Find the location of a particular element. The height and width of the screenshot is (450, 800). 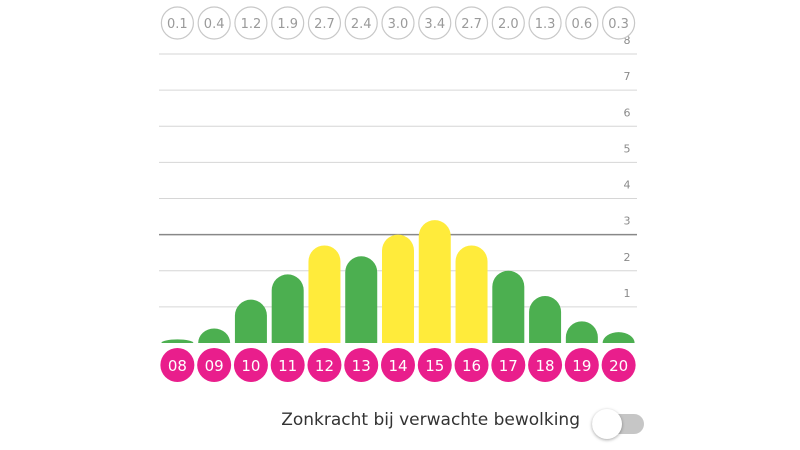

value-label: 2.4 is located at coordinates (361, 24).